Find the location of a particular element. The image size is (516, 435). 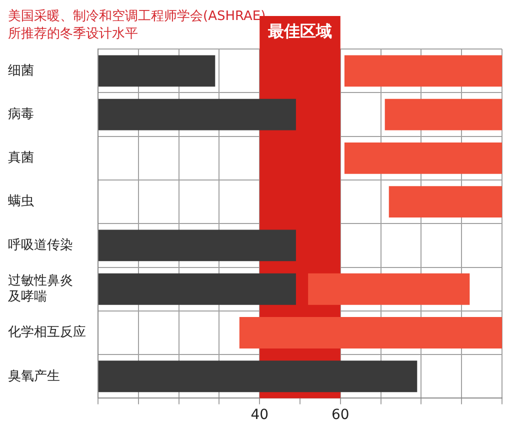

y-tick-label: 螨虫 is located at coordinates (21, 202).